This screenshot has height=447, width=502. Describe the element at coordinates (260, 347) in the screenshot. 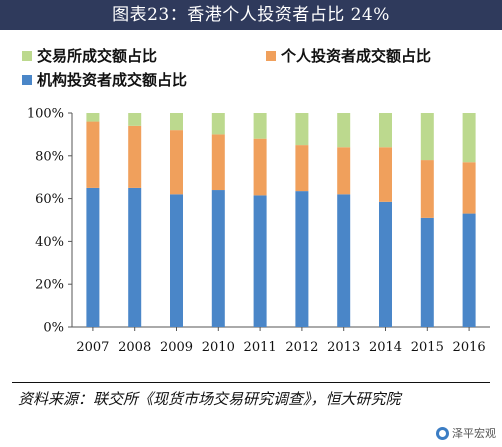

I see `x-tick-label: 2011` at that location.